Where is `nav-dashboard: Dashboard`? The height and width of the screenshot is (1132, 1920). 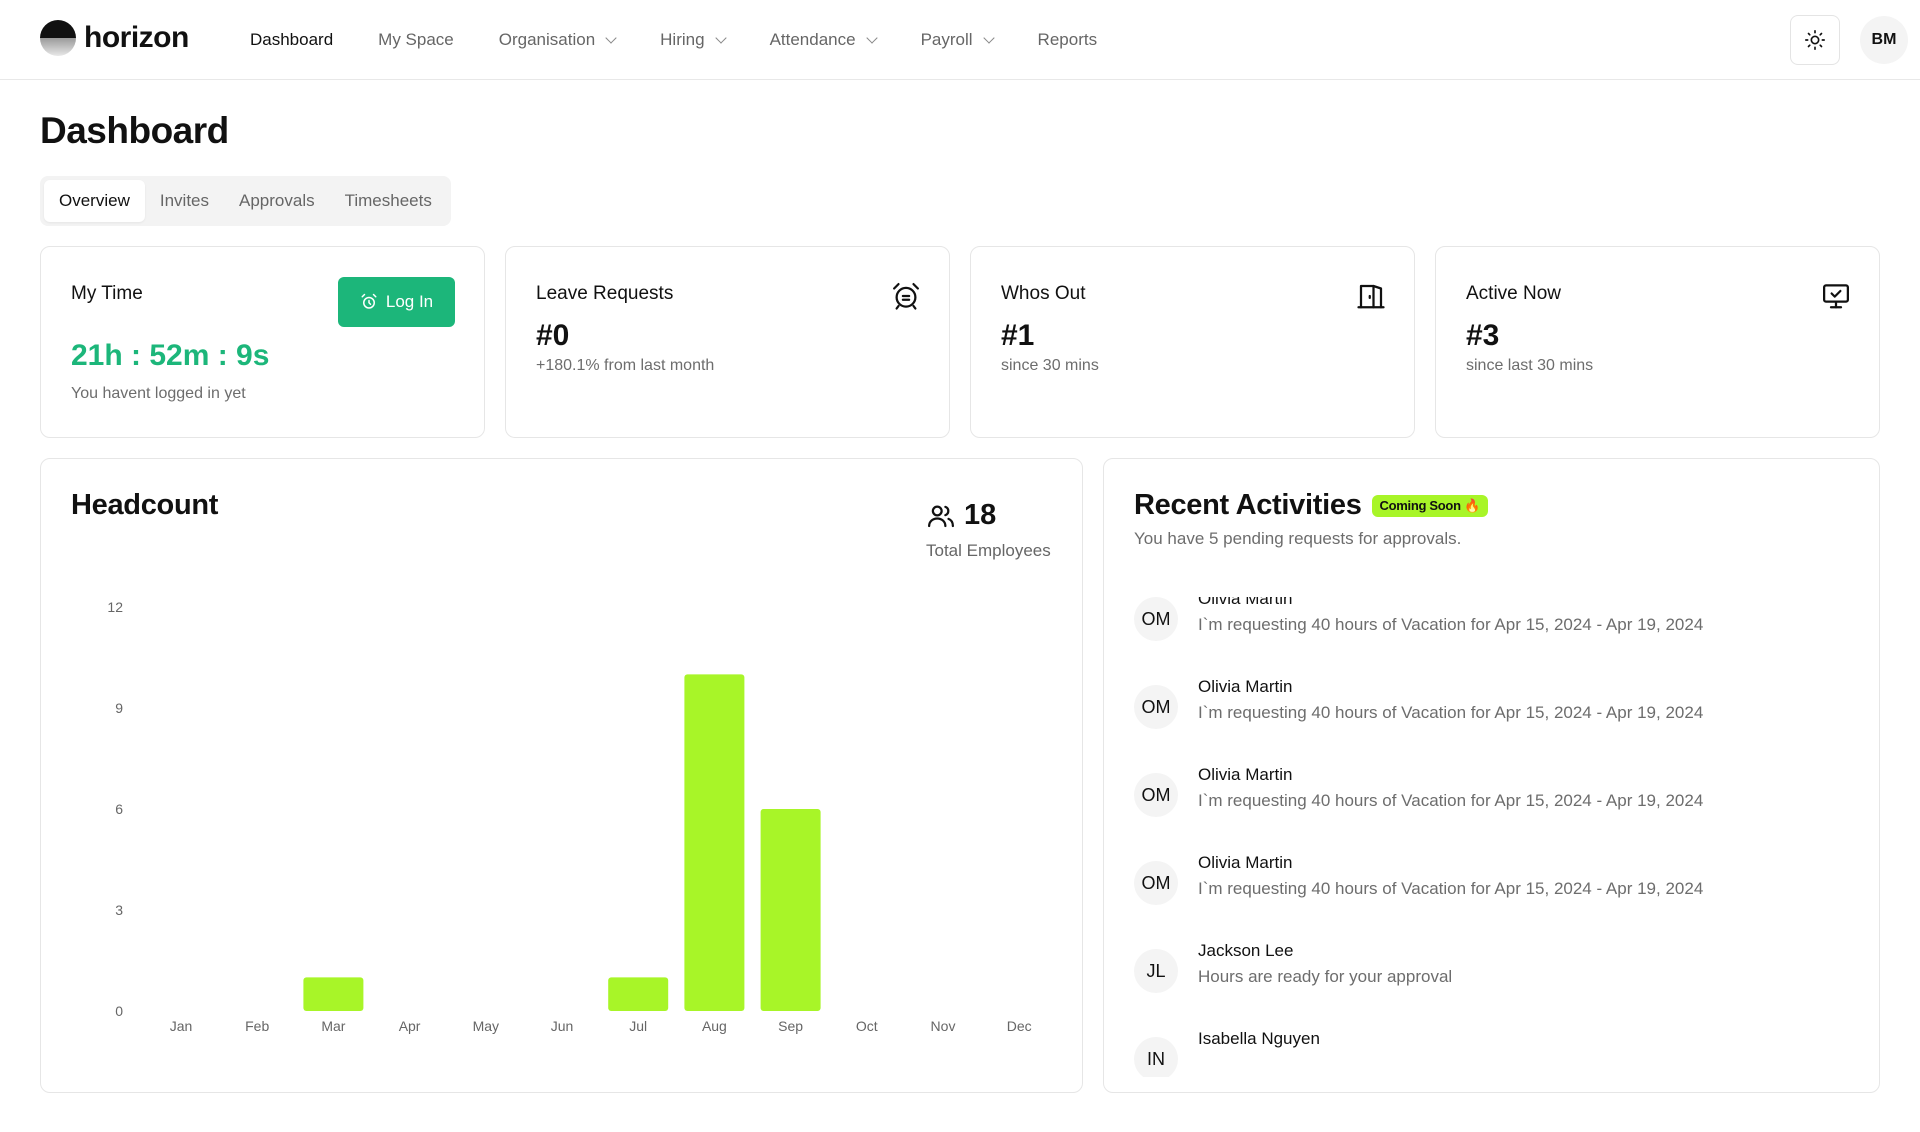
nav-dashboard: Dashboard is located at coordinates (291, 40).